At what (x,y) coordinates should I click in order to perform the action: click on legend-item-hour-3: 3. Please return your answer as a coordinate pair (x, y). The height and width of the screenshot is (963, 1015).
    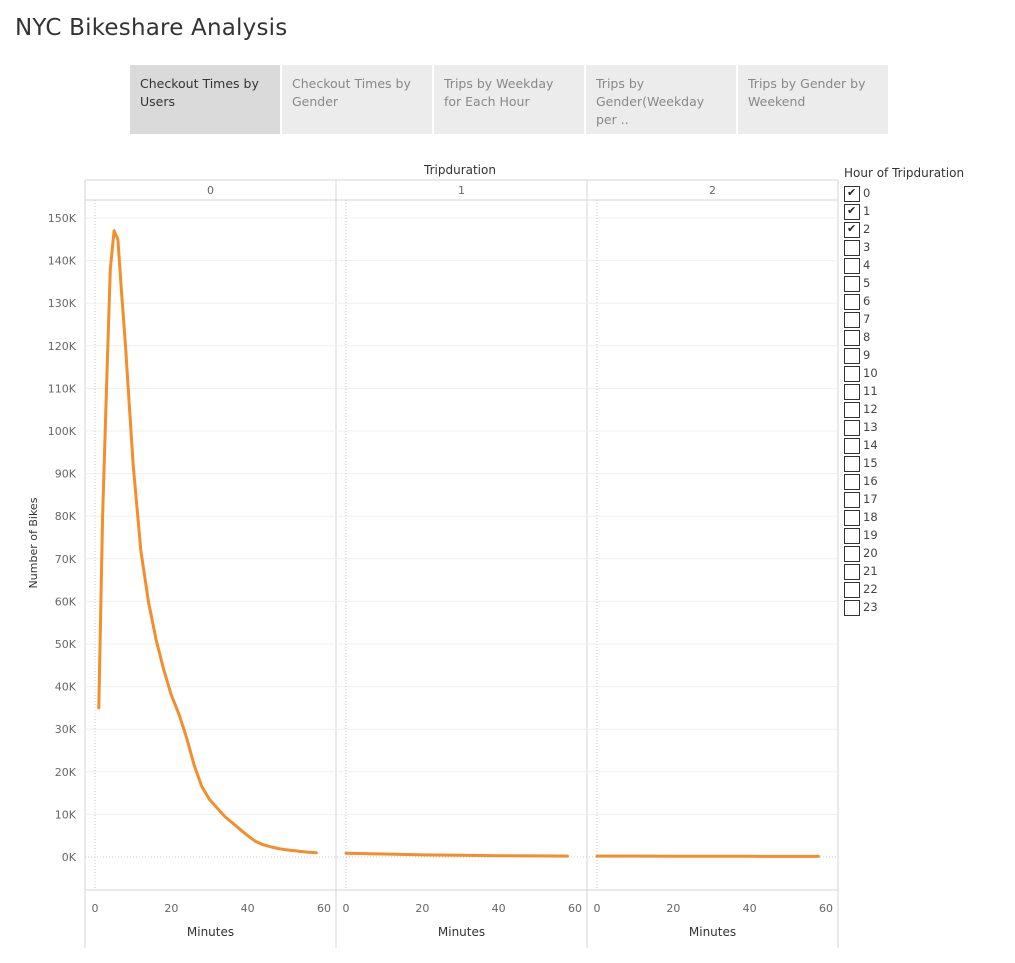
    Looking at the image, I should click on (861, 247).